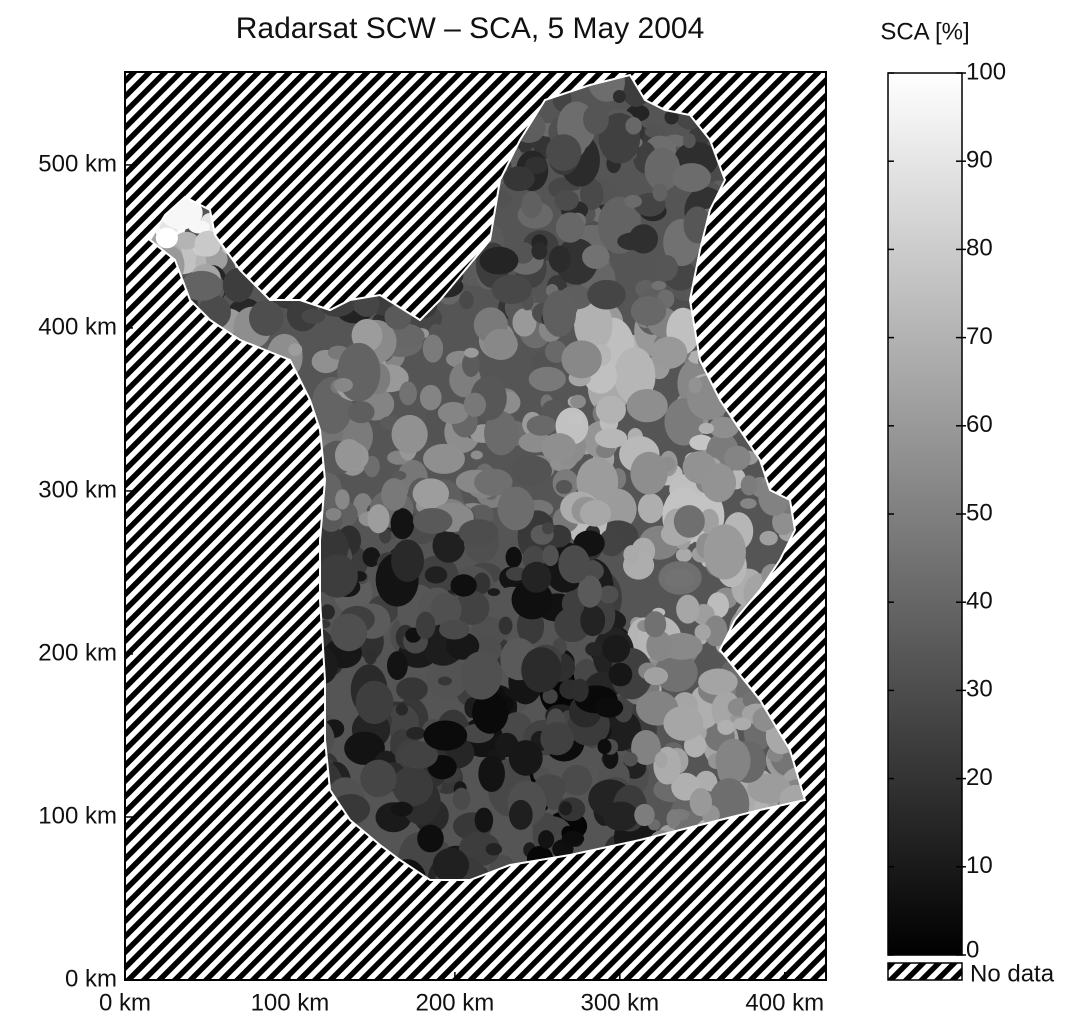 Image resolution: width=1089 pixels, height=1019 pixels. What do you see at coordinates (77, 652) in the screenshot?
I see `y-tick-label: 200 km` at bounding box center [77, 652].